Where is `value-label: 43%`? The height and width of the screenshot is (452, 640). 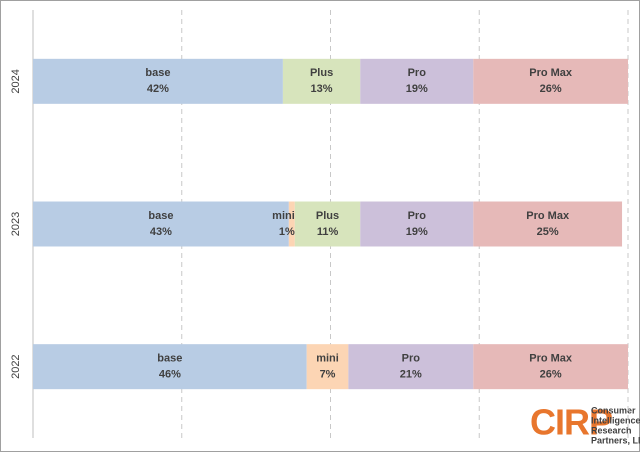
value-label: 43% is located at coordinates (161, 232).